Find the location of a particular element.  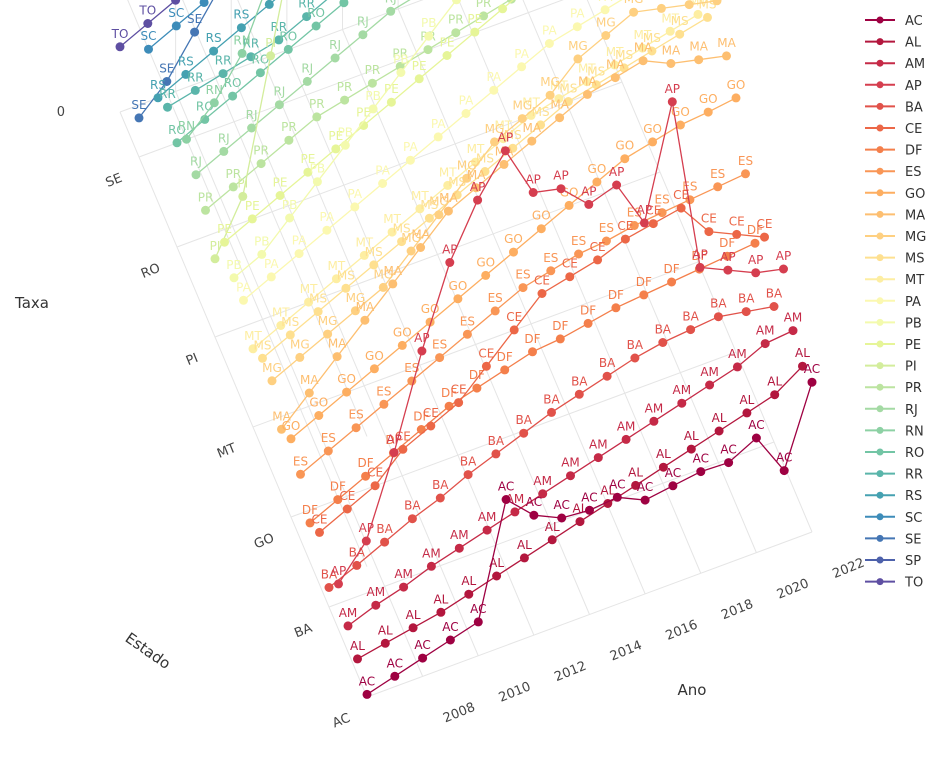

point-label: RN is located at coordinates (241, 40).